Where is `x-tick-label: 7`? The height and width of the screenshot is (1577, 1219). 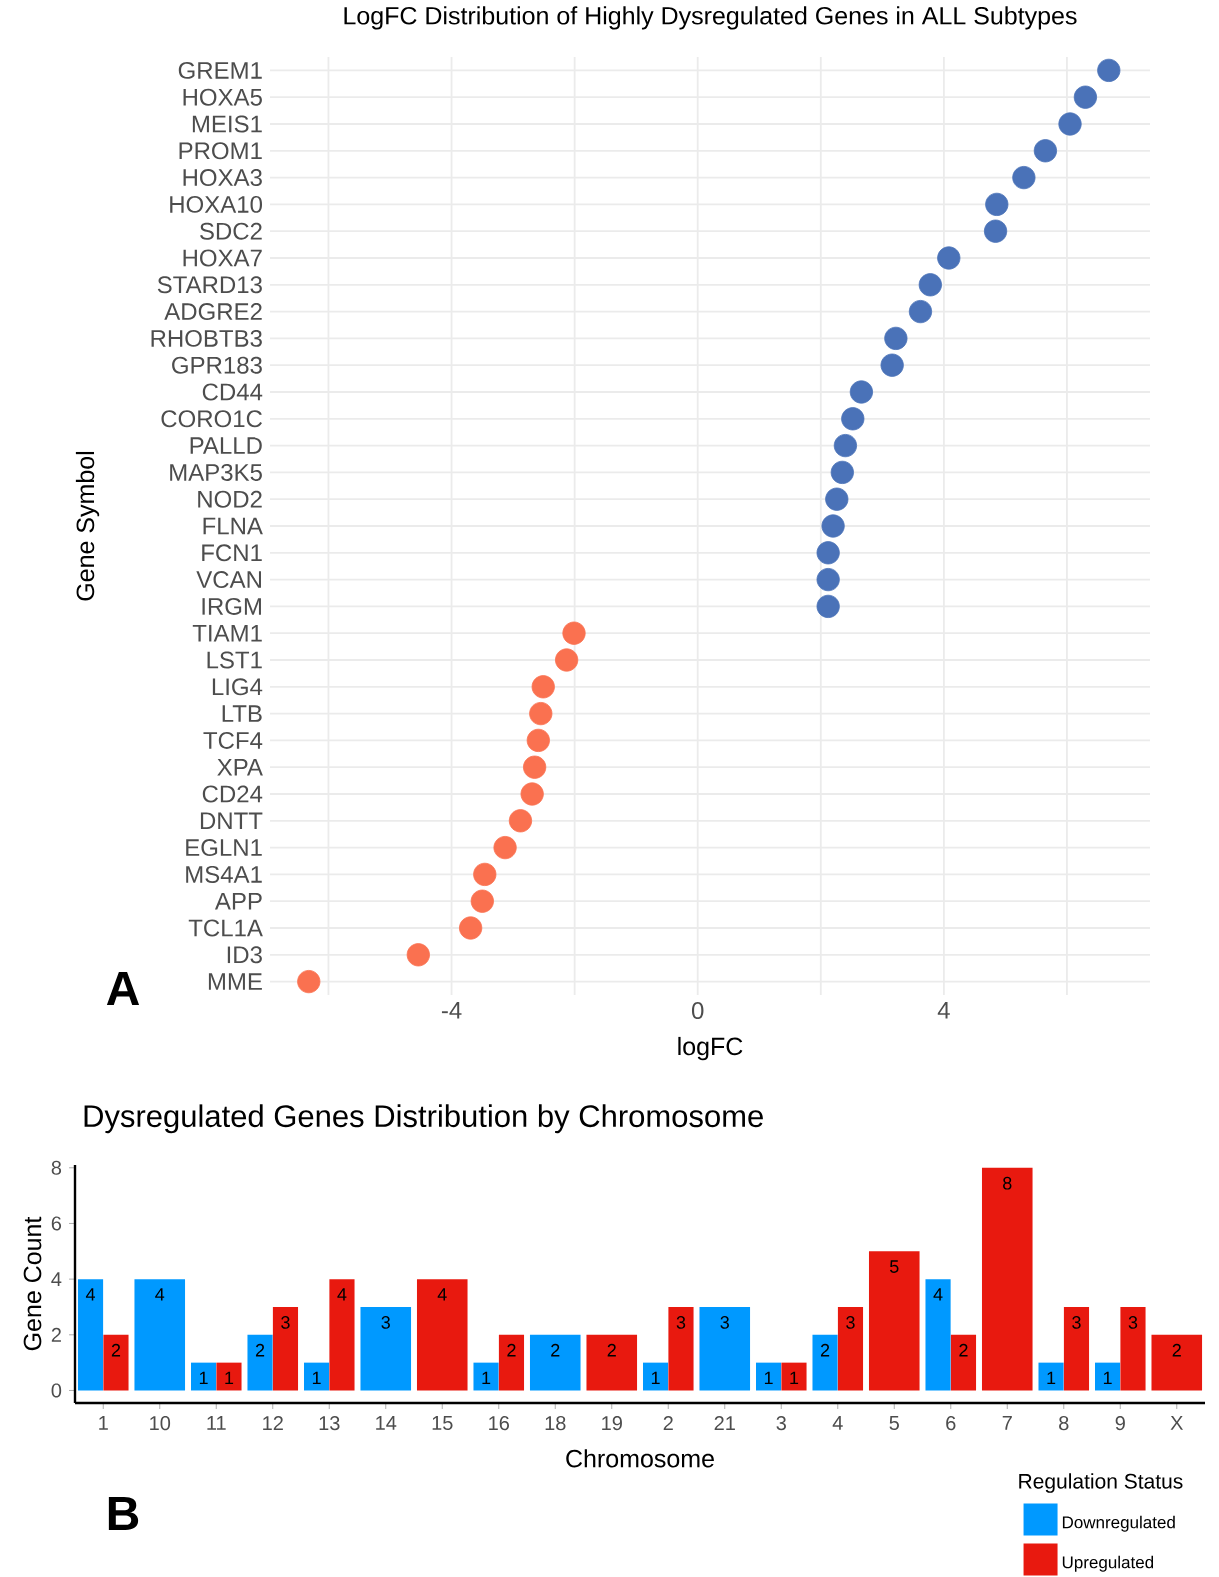
x-tick-label: 7 is located at coordinates (1007, 1423).